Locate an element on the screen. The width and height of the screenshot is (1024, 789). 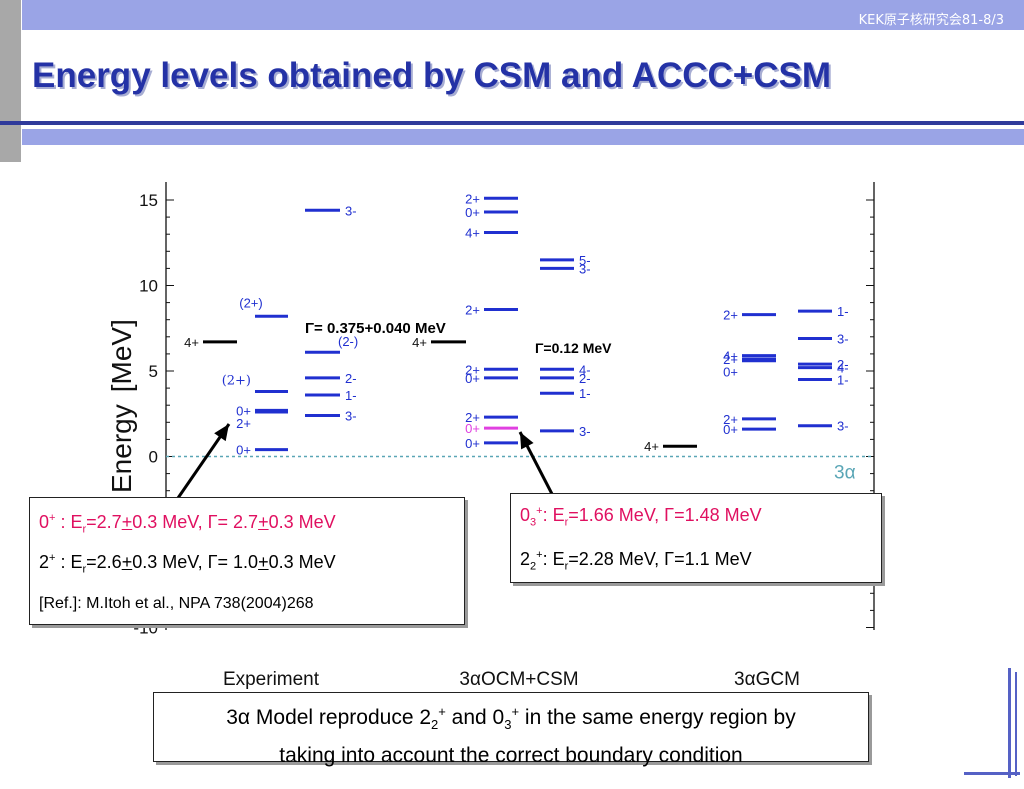
exp-zero-plus-line: 0+ : Er=2.7+0.3 MeV, Γ= 2.7+0.3 MeV is located at coordinates (187, 524).